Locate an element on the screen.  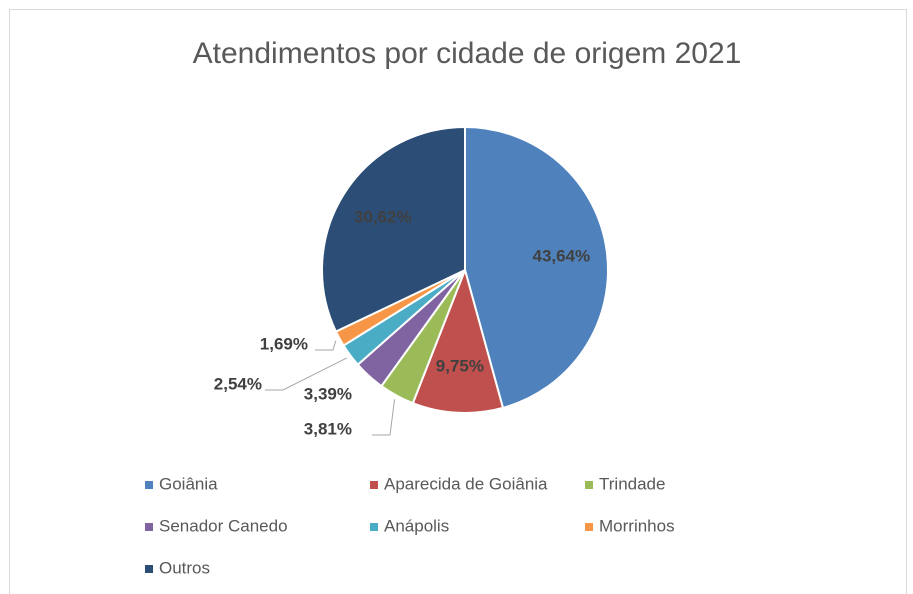
legend-label: Anápolis is located at coordinates (416, 525).